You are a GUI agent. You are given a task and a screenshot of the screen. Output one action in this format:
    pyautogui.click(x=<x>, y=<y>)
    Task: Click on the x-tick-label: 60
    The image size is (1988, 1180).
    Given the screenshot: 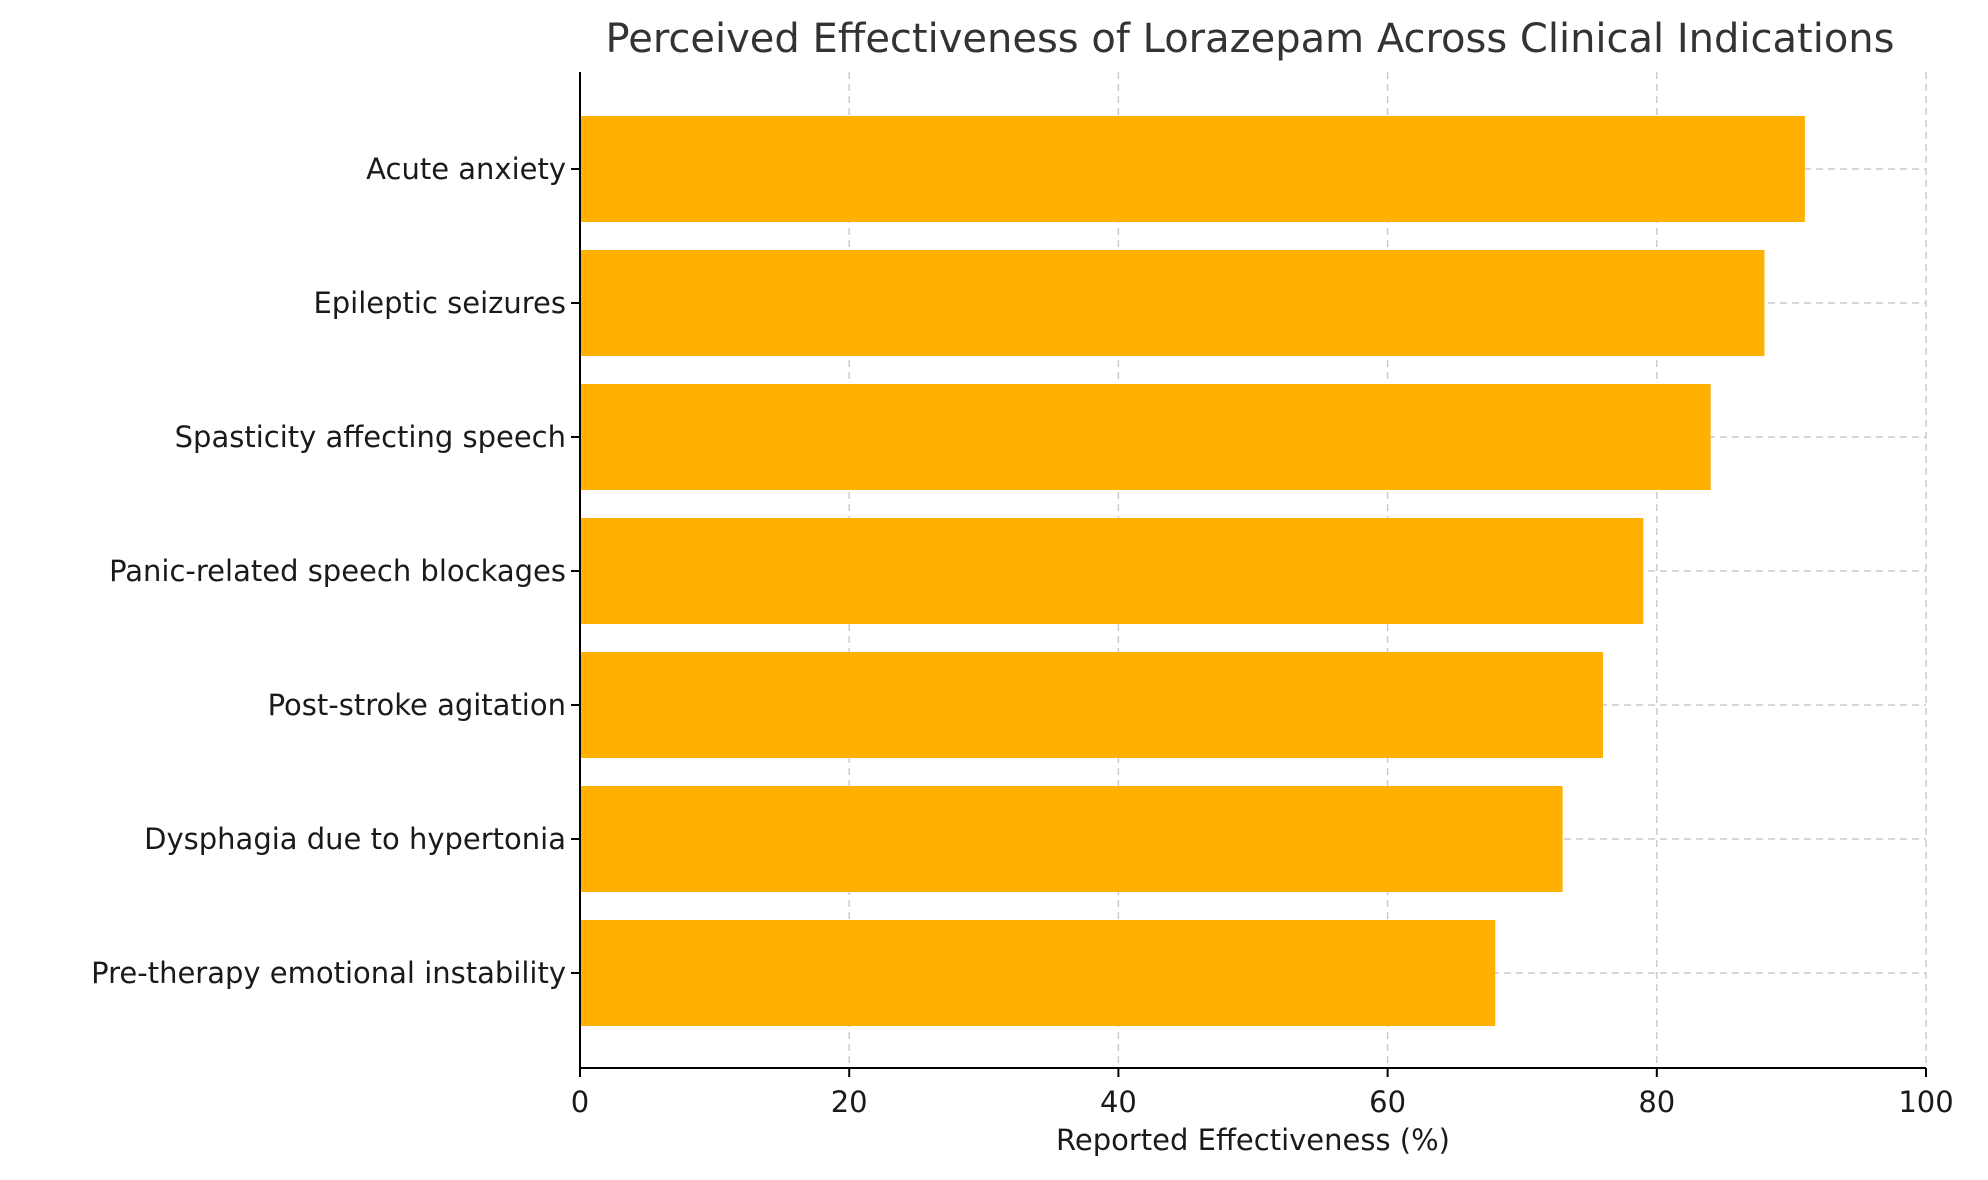 What is the action you would take?
    pyautogui.click(x=1387, y=1102)
    